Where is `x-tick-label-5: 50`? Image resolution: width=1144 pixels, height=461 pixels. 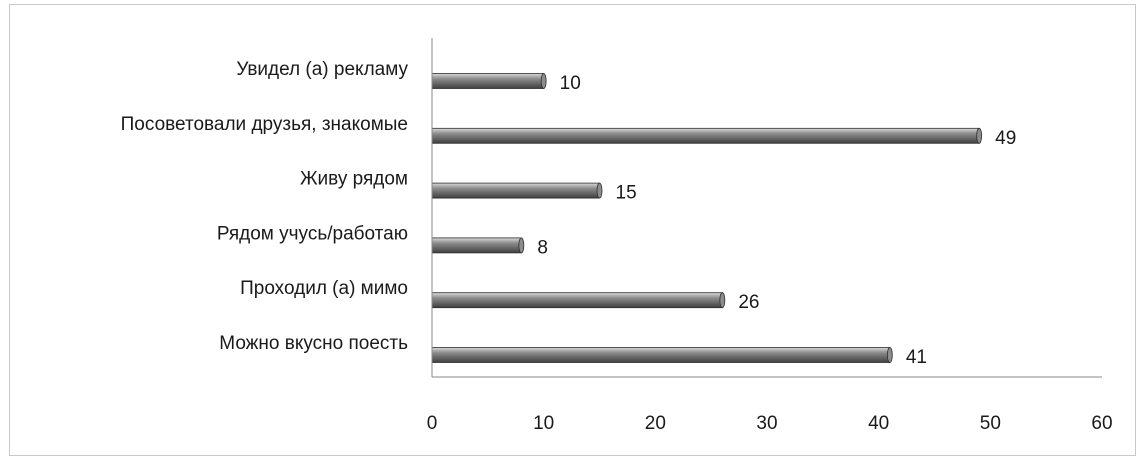 x-tick-label-5: 50 is located at coordinates (990, 423).